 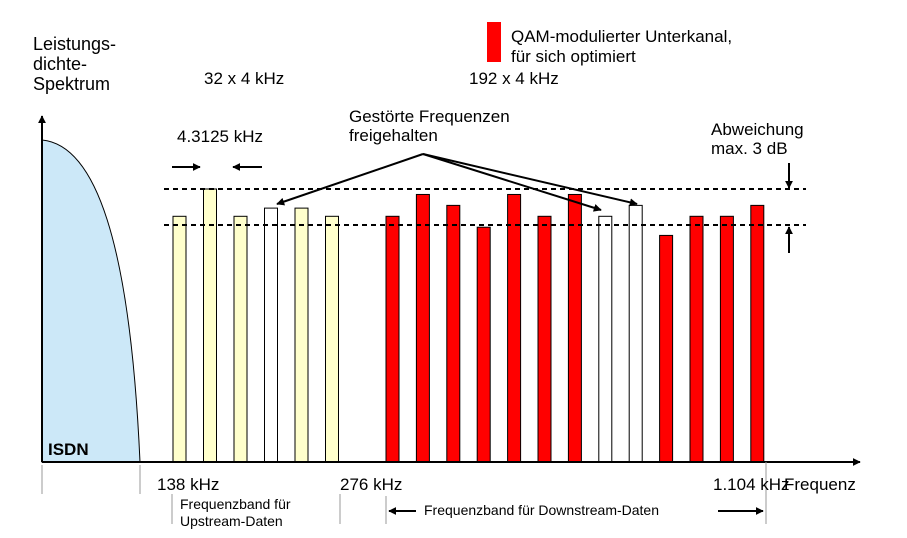 What do you see at coordinates (231, 521) in the screenshot?
I see `upstream-band-label-line2: Upstream-Daten` at bounding box center [231, 521].